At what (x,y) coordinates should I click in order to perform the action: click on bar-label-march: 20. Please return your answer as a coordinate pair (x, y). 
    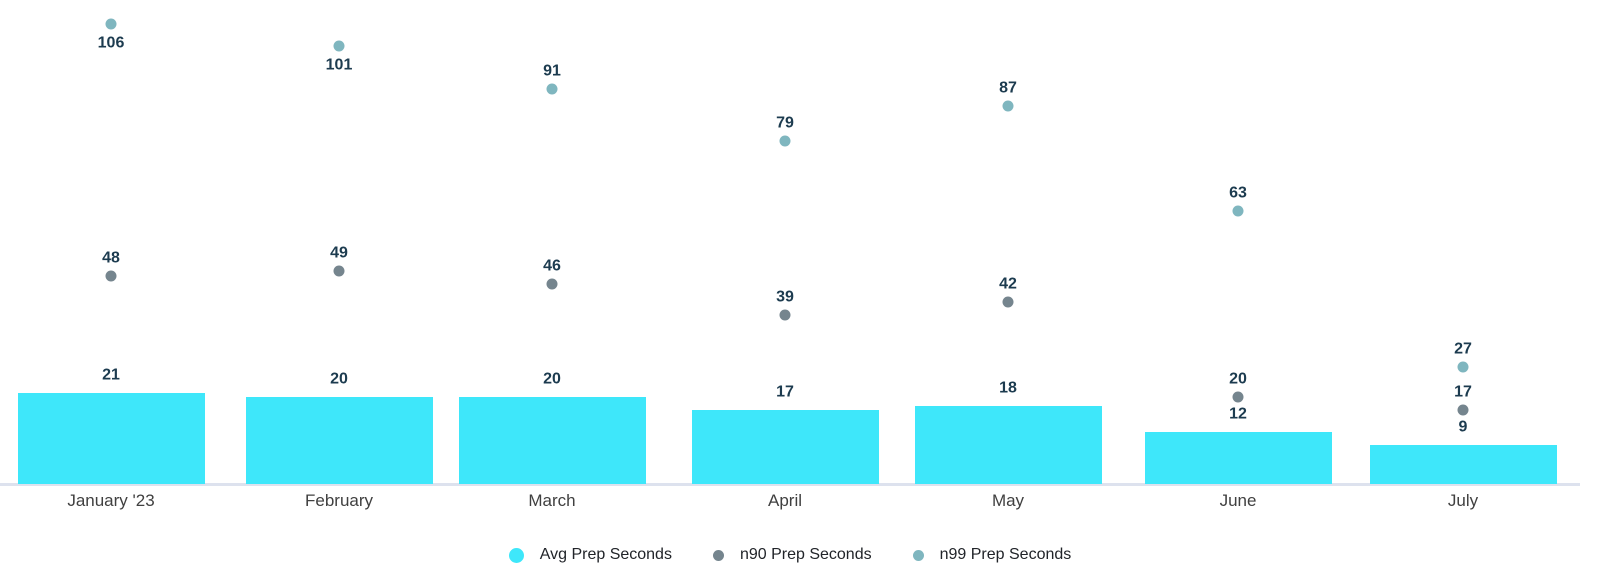
    Looking at the image, I should click on (552, 379).